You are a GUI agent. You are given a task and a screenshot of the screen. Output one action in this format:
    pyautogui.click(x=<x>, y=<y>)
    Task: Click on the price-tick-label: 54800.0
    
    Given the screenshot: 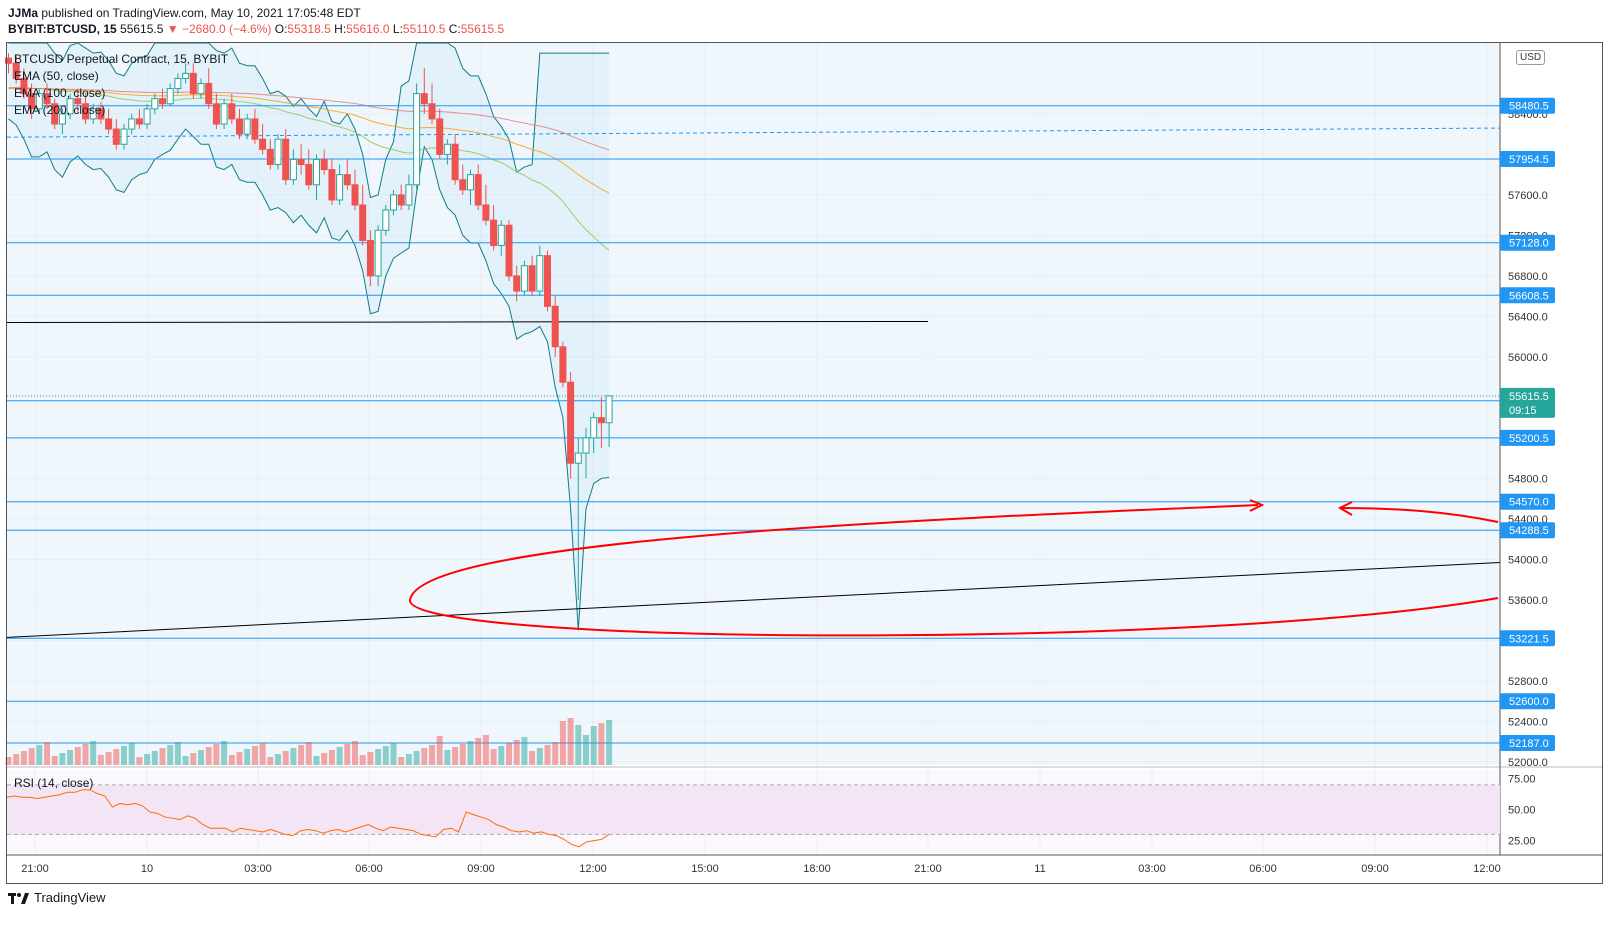 What is the action you would take?
    pyautogui.click(x=1528, y=479)
    